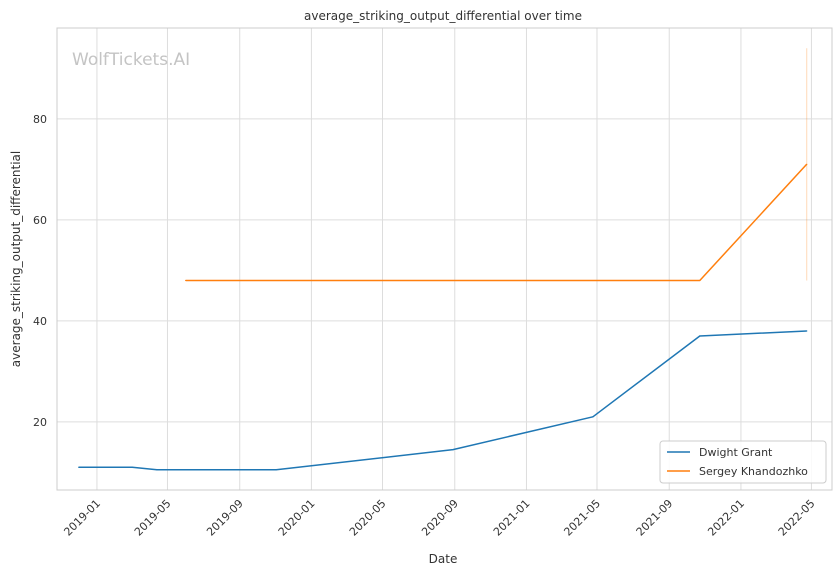 The height and width of the screenshot is (575, 840). Describe the element at coordinates (40, 422) in the screenshot. I see `y-tick-label: 20` at that location.